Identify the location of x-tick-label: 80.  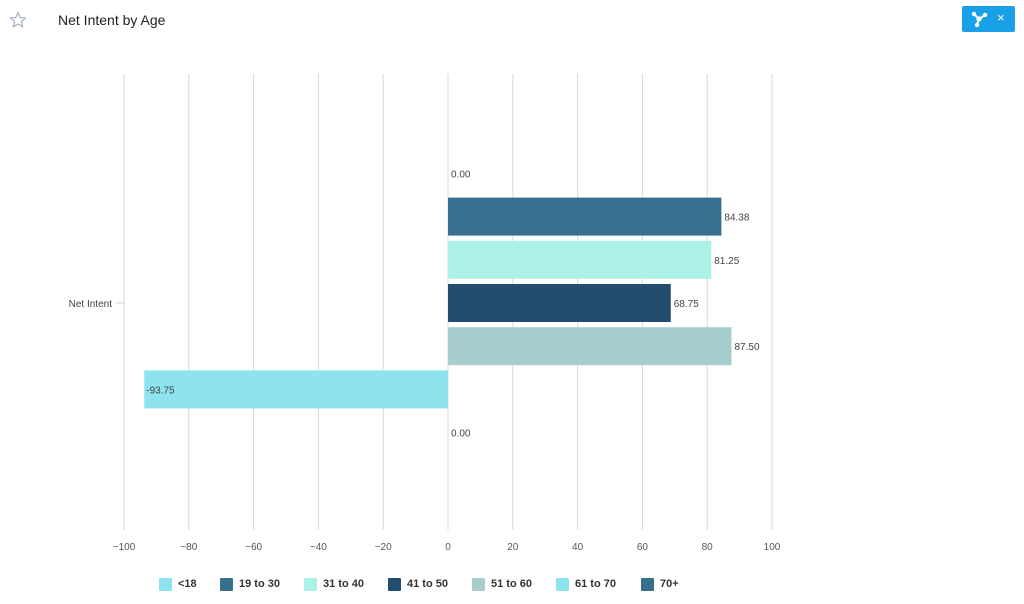
(708, 547).